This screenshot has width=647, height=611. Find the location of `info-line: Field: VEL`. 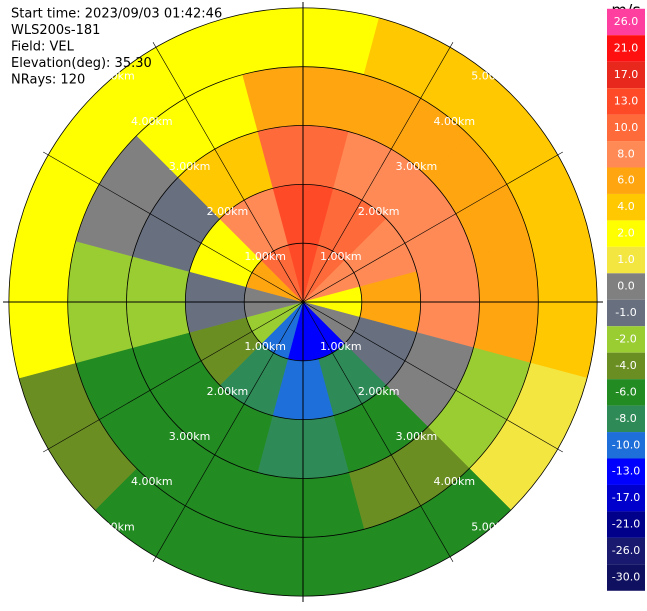

info-line: Field: VEL is located at coordinates (43, 47).